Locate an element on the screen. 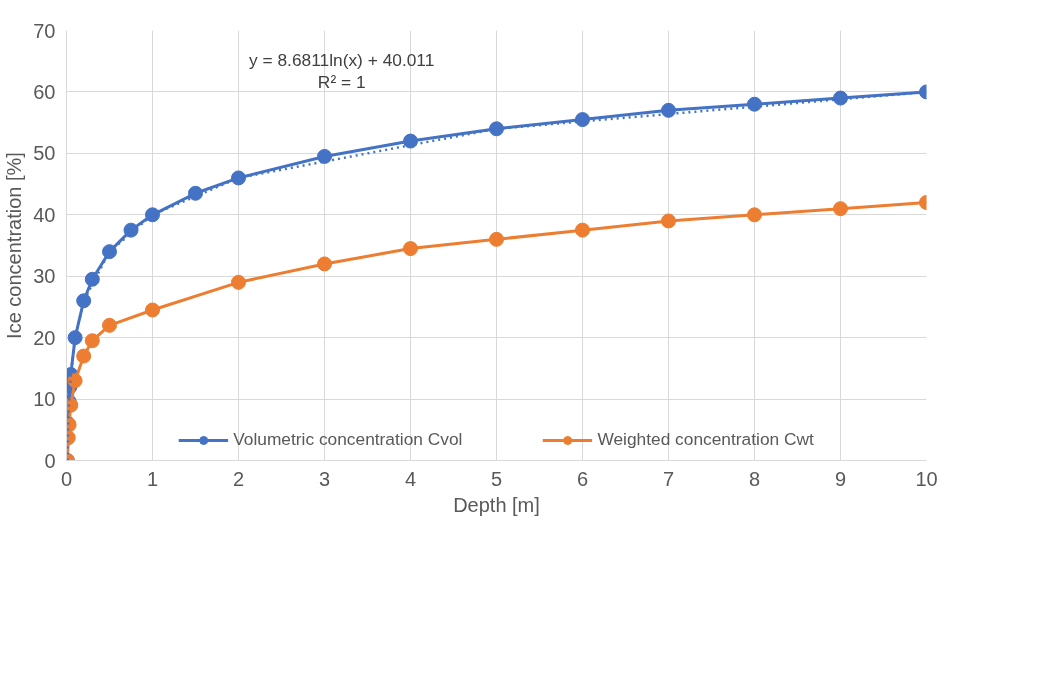 This screenshot has width=1044, height=679. y-tick-label: 30 is located at coordinates (44, 276).